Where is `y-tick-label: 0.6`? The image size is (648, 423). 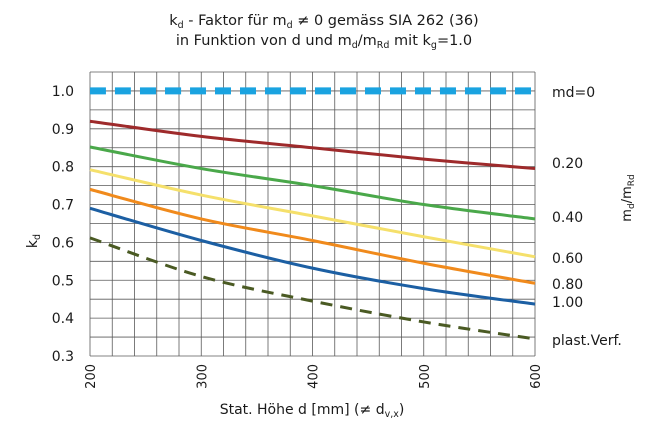 y-tick-label: 0.6 is located at coordinates (63, 243).